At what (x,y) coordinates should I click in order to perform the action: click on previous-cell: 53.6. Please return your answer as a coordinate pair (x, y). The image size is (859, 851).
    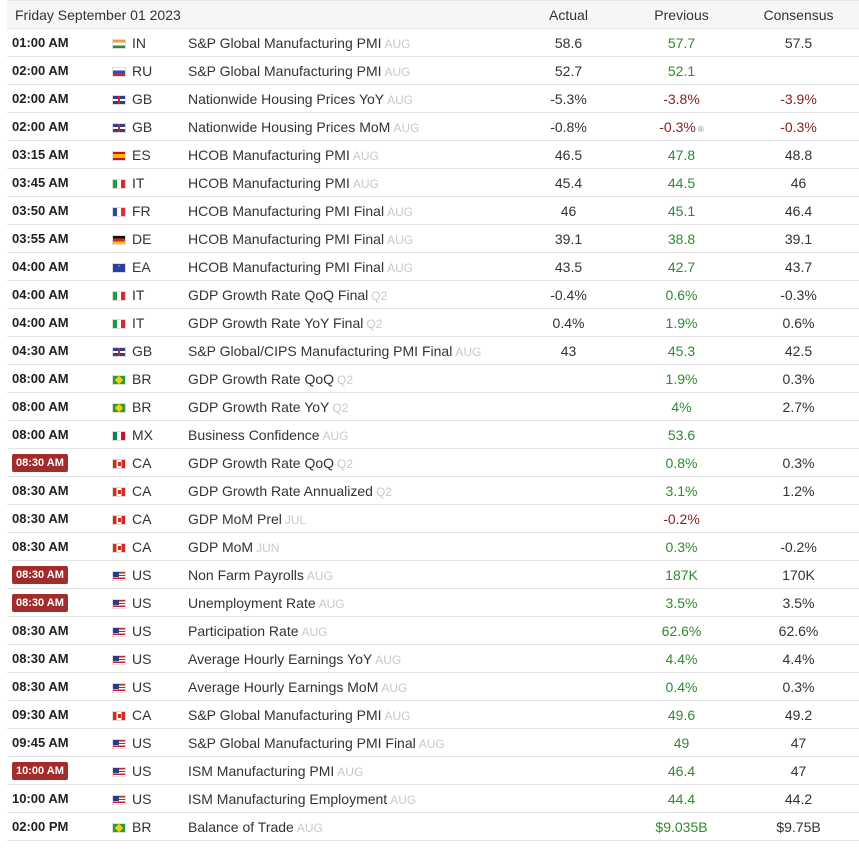
    Looking at the image, I should click on (682, 434).